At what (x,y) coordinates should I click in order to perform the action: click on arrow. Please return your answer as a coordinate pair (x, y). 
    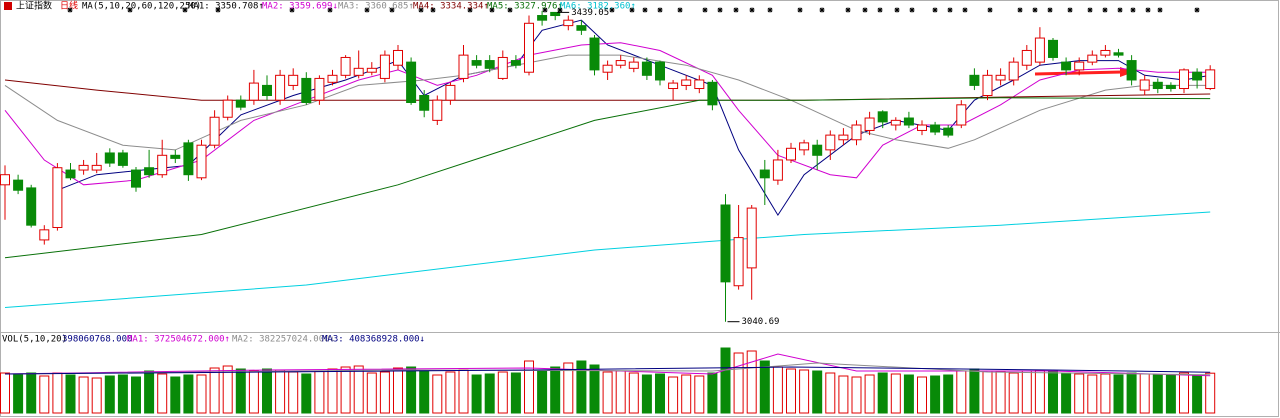
    Looking at the image, I should click on (1078, 73).